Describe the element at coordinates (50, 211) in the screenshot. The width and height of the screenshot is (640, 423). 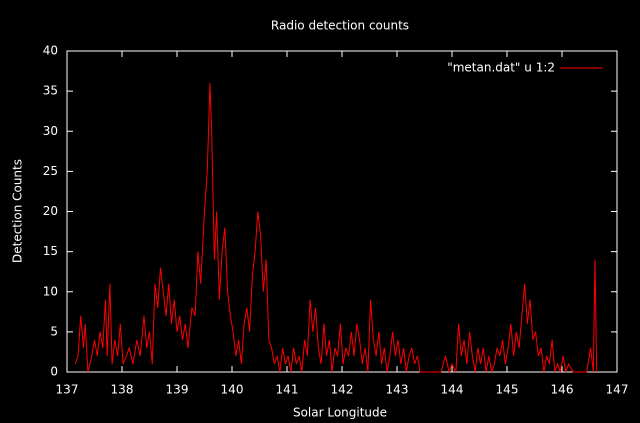
I see `y-tick-label: 20` at that location.